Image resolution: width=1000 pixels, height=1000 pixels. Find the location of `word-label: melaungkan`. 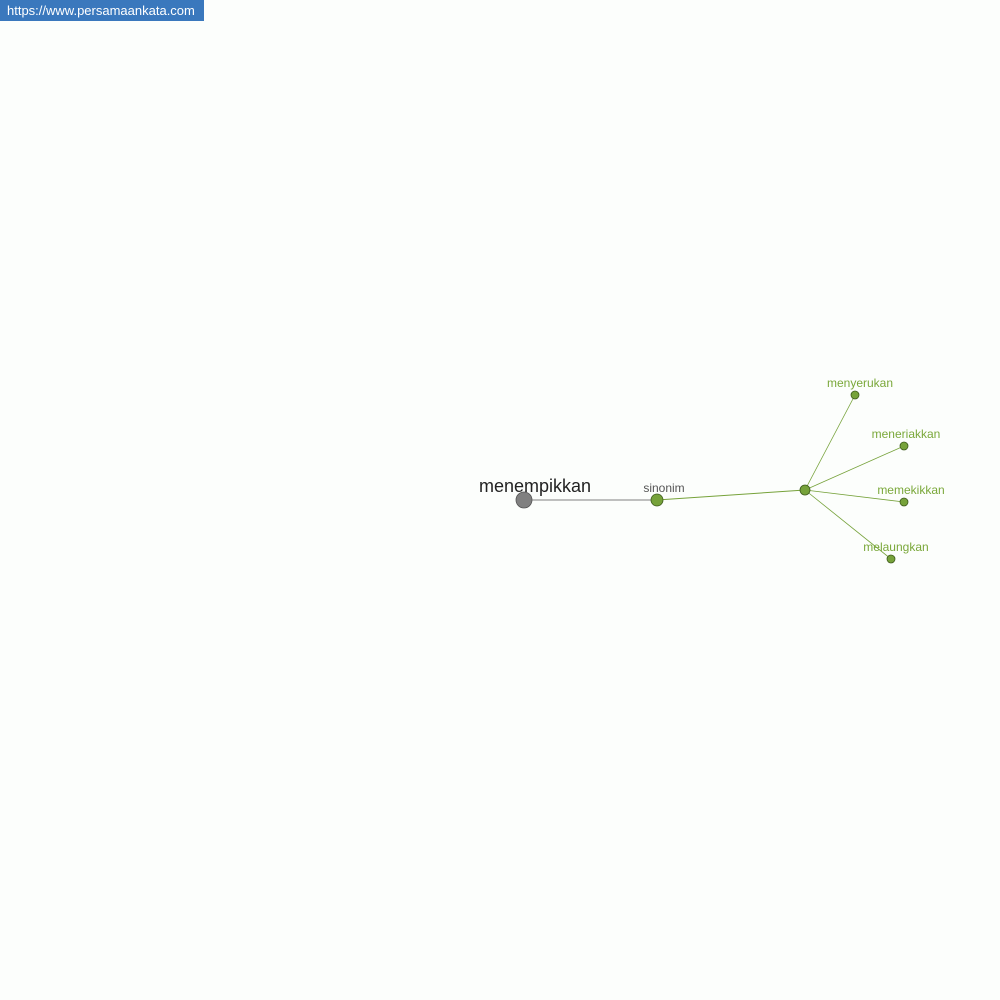

word-label: melaungkan is located at coordinates (895, 547).